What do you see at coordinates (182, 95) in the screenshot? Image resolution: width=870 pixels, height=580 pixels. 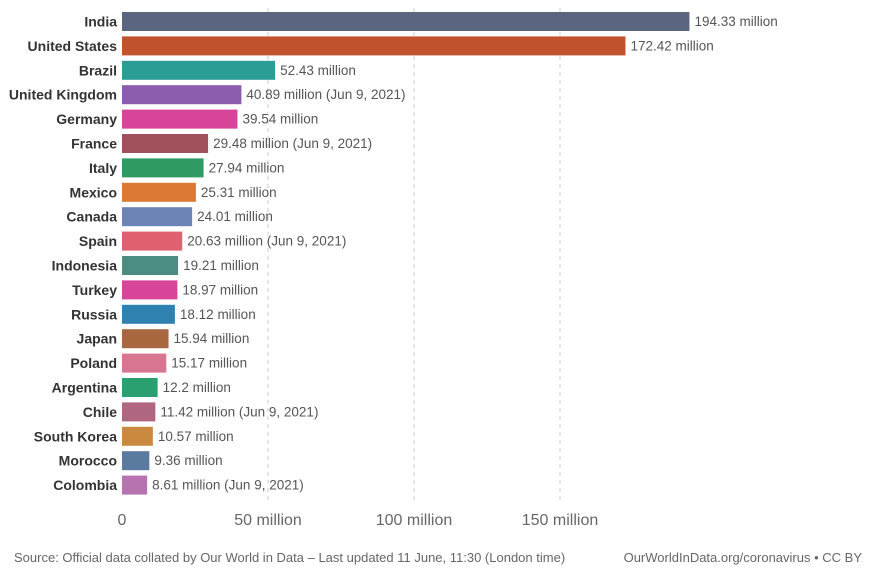 I see `bar-united-kingdom` at bounding box center [182, 95].